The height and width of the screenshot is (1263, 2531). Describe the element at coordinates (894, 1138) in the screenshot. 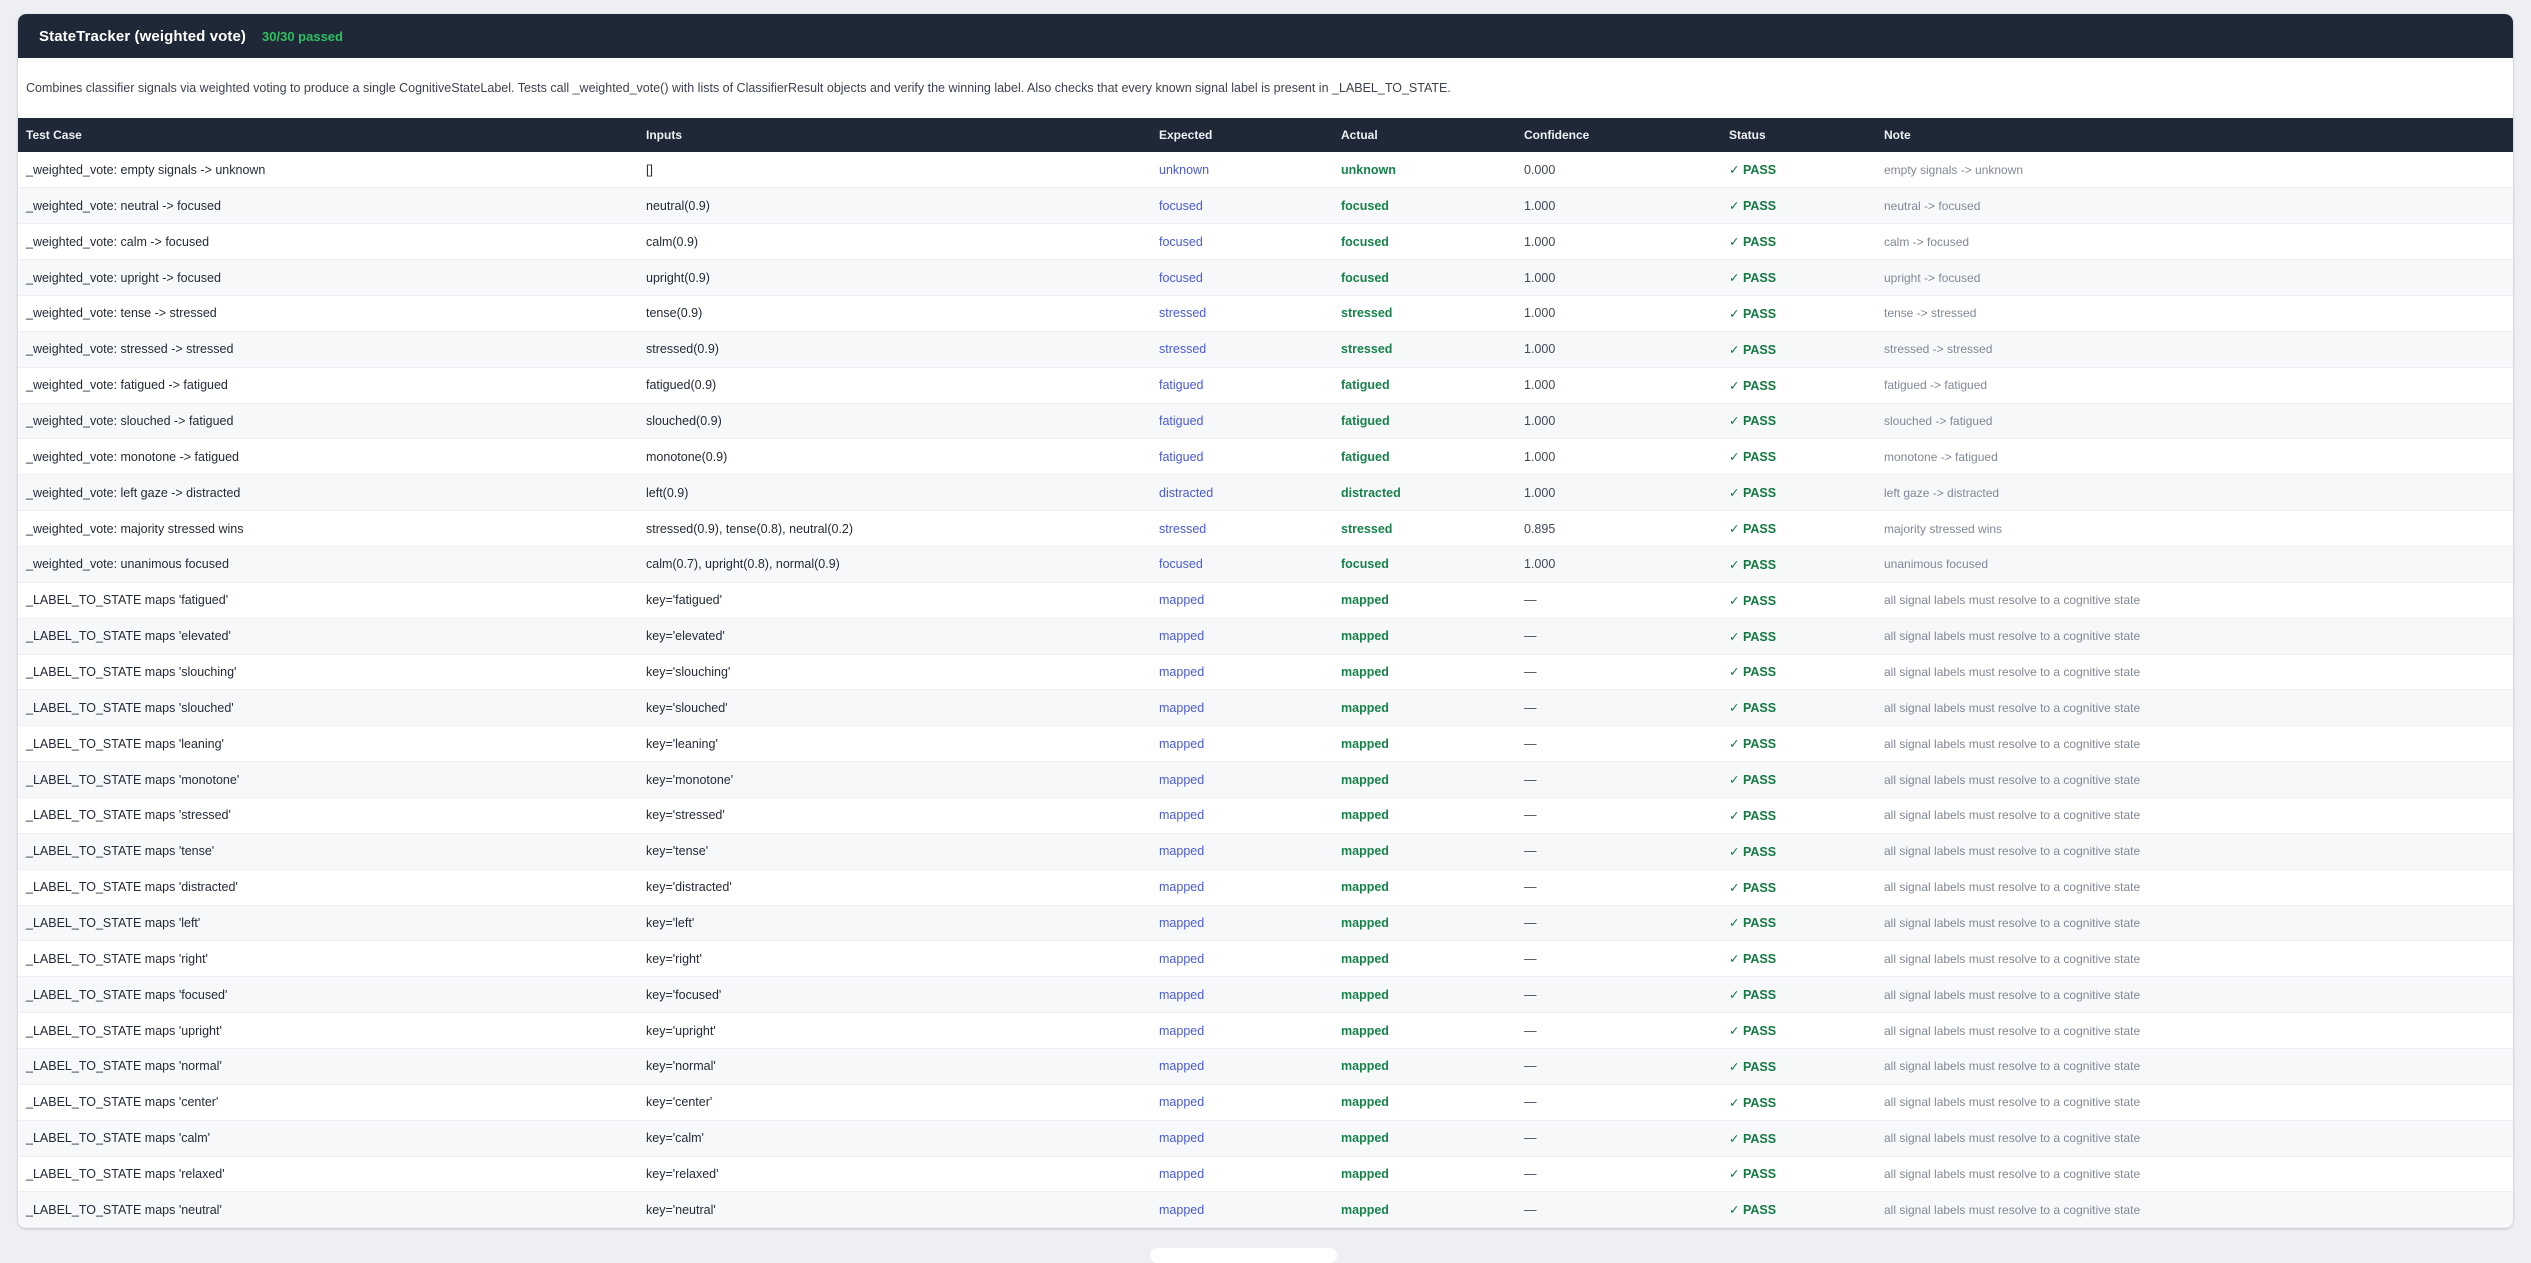

I see `inputs-cell: key='calm'` at that location.